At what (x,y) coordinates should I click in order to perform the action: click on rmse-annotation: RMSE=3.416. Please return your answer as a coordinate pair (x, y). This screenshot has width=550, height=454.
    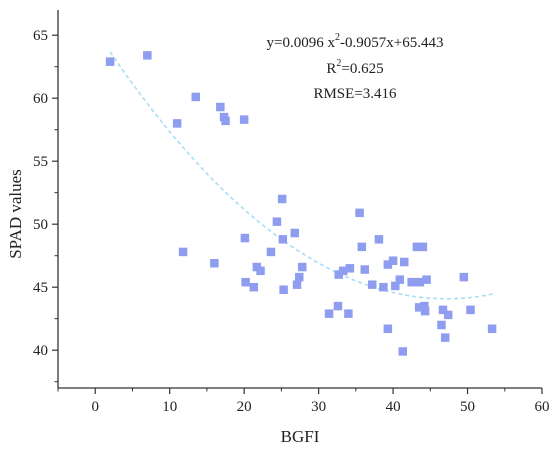
    Looking at the image, I should click on (355, 94).